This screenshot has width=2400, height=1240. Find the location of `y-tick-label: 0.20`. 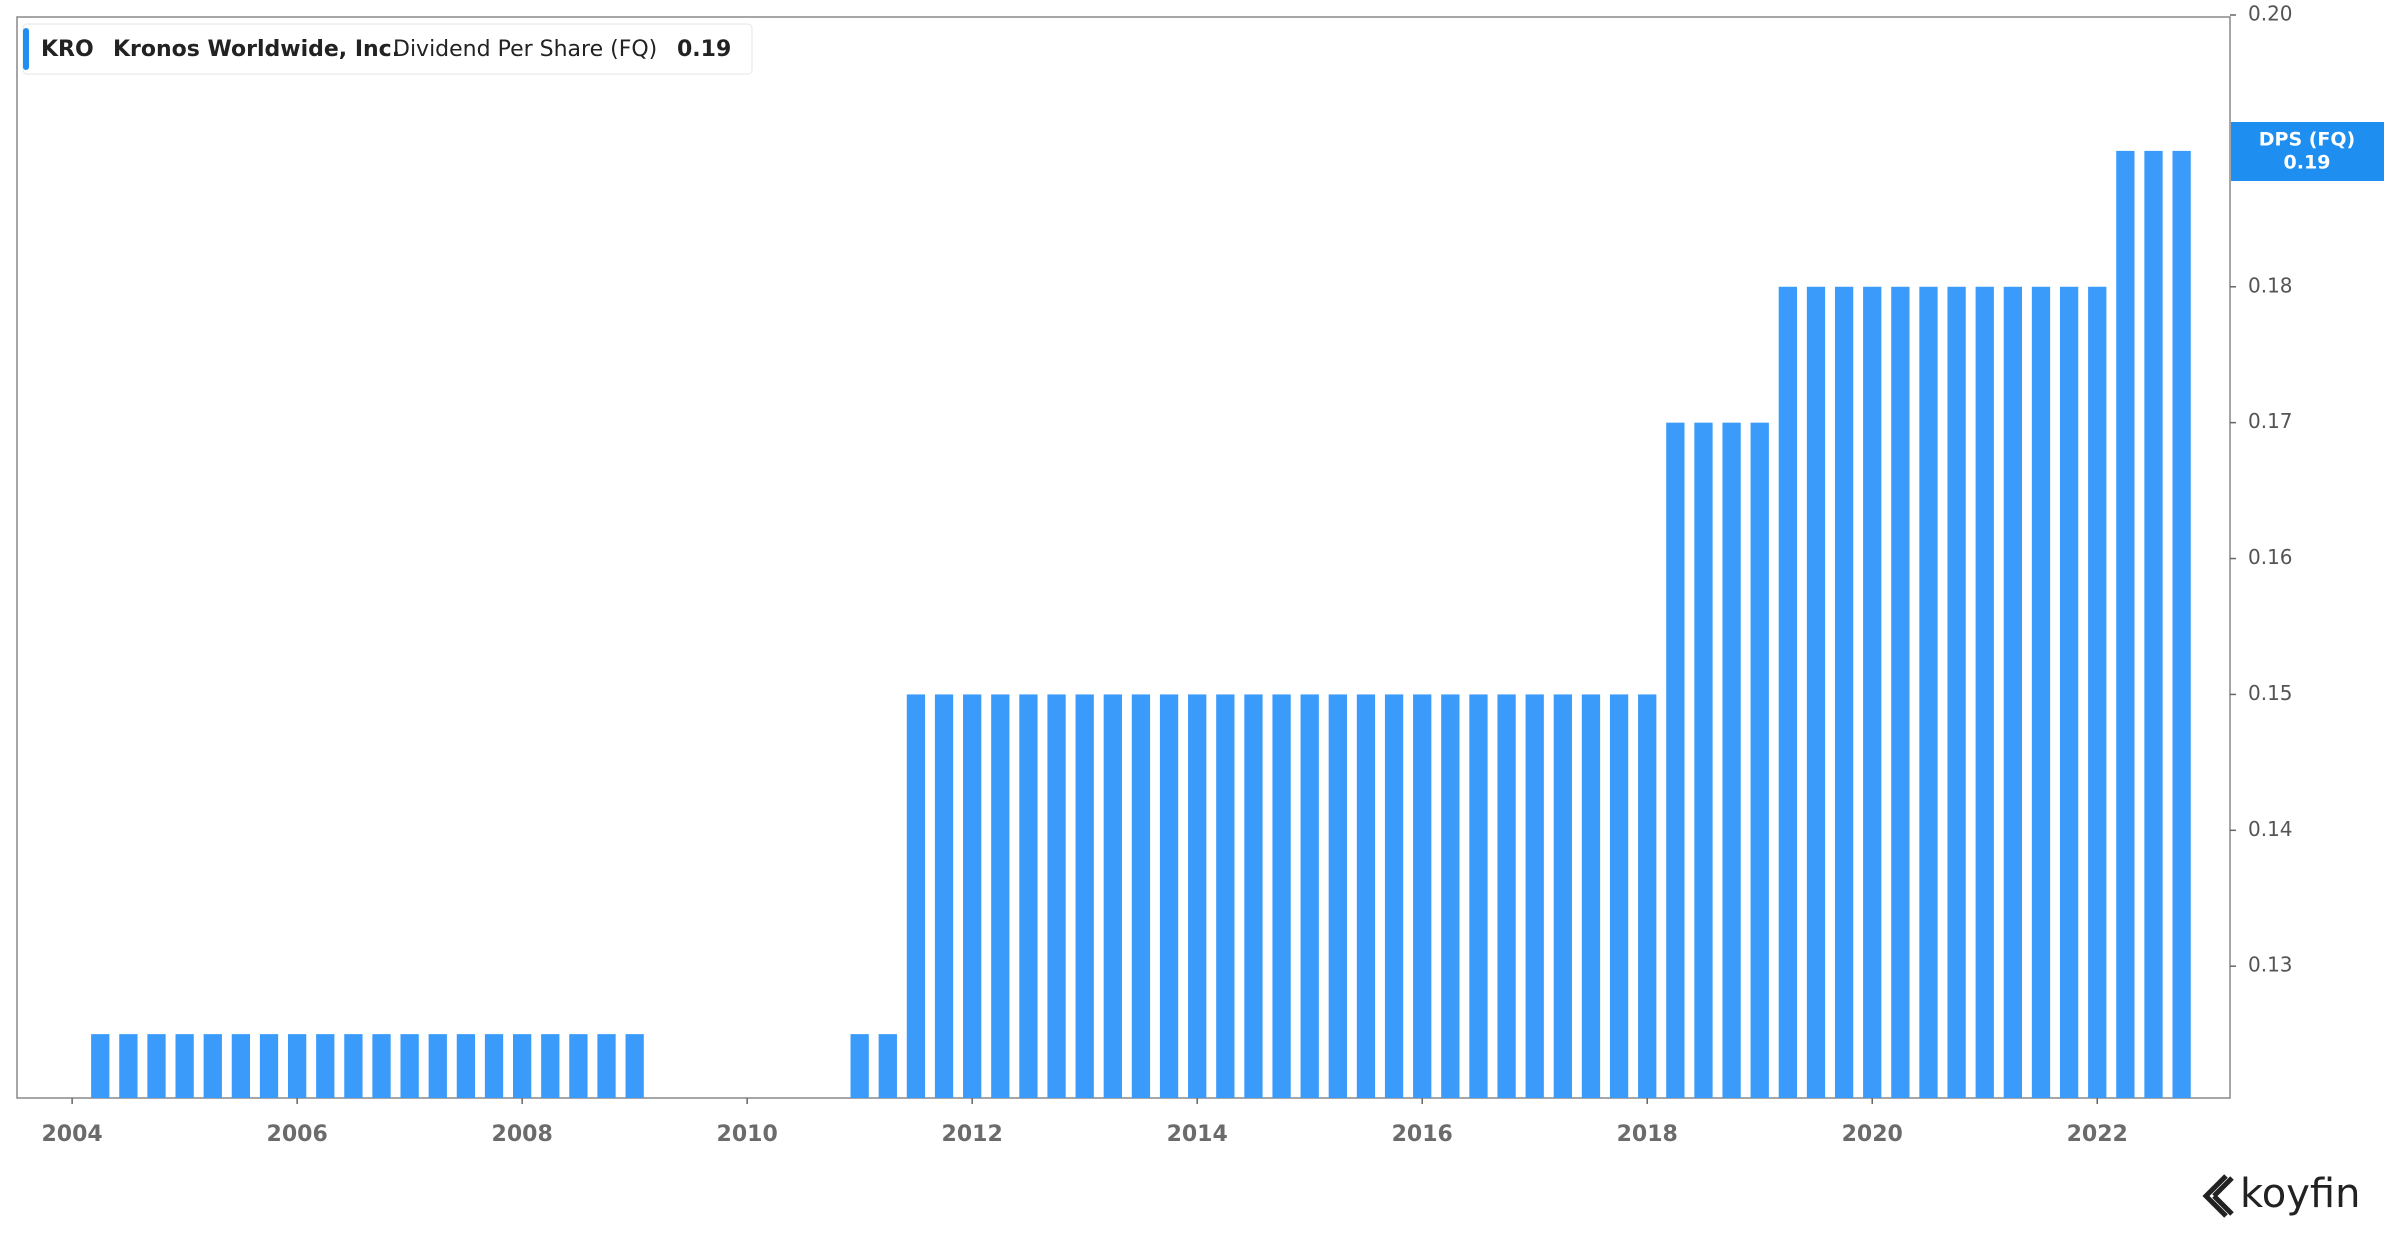

y-tick-label: 0.20 is located at coordinates (2270, 14).